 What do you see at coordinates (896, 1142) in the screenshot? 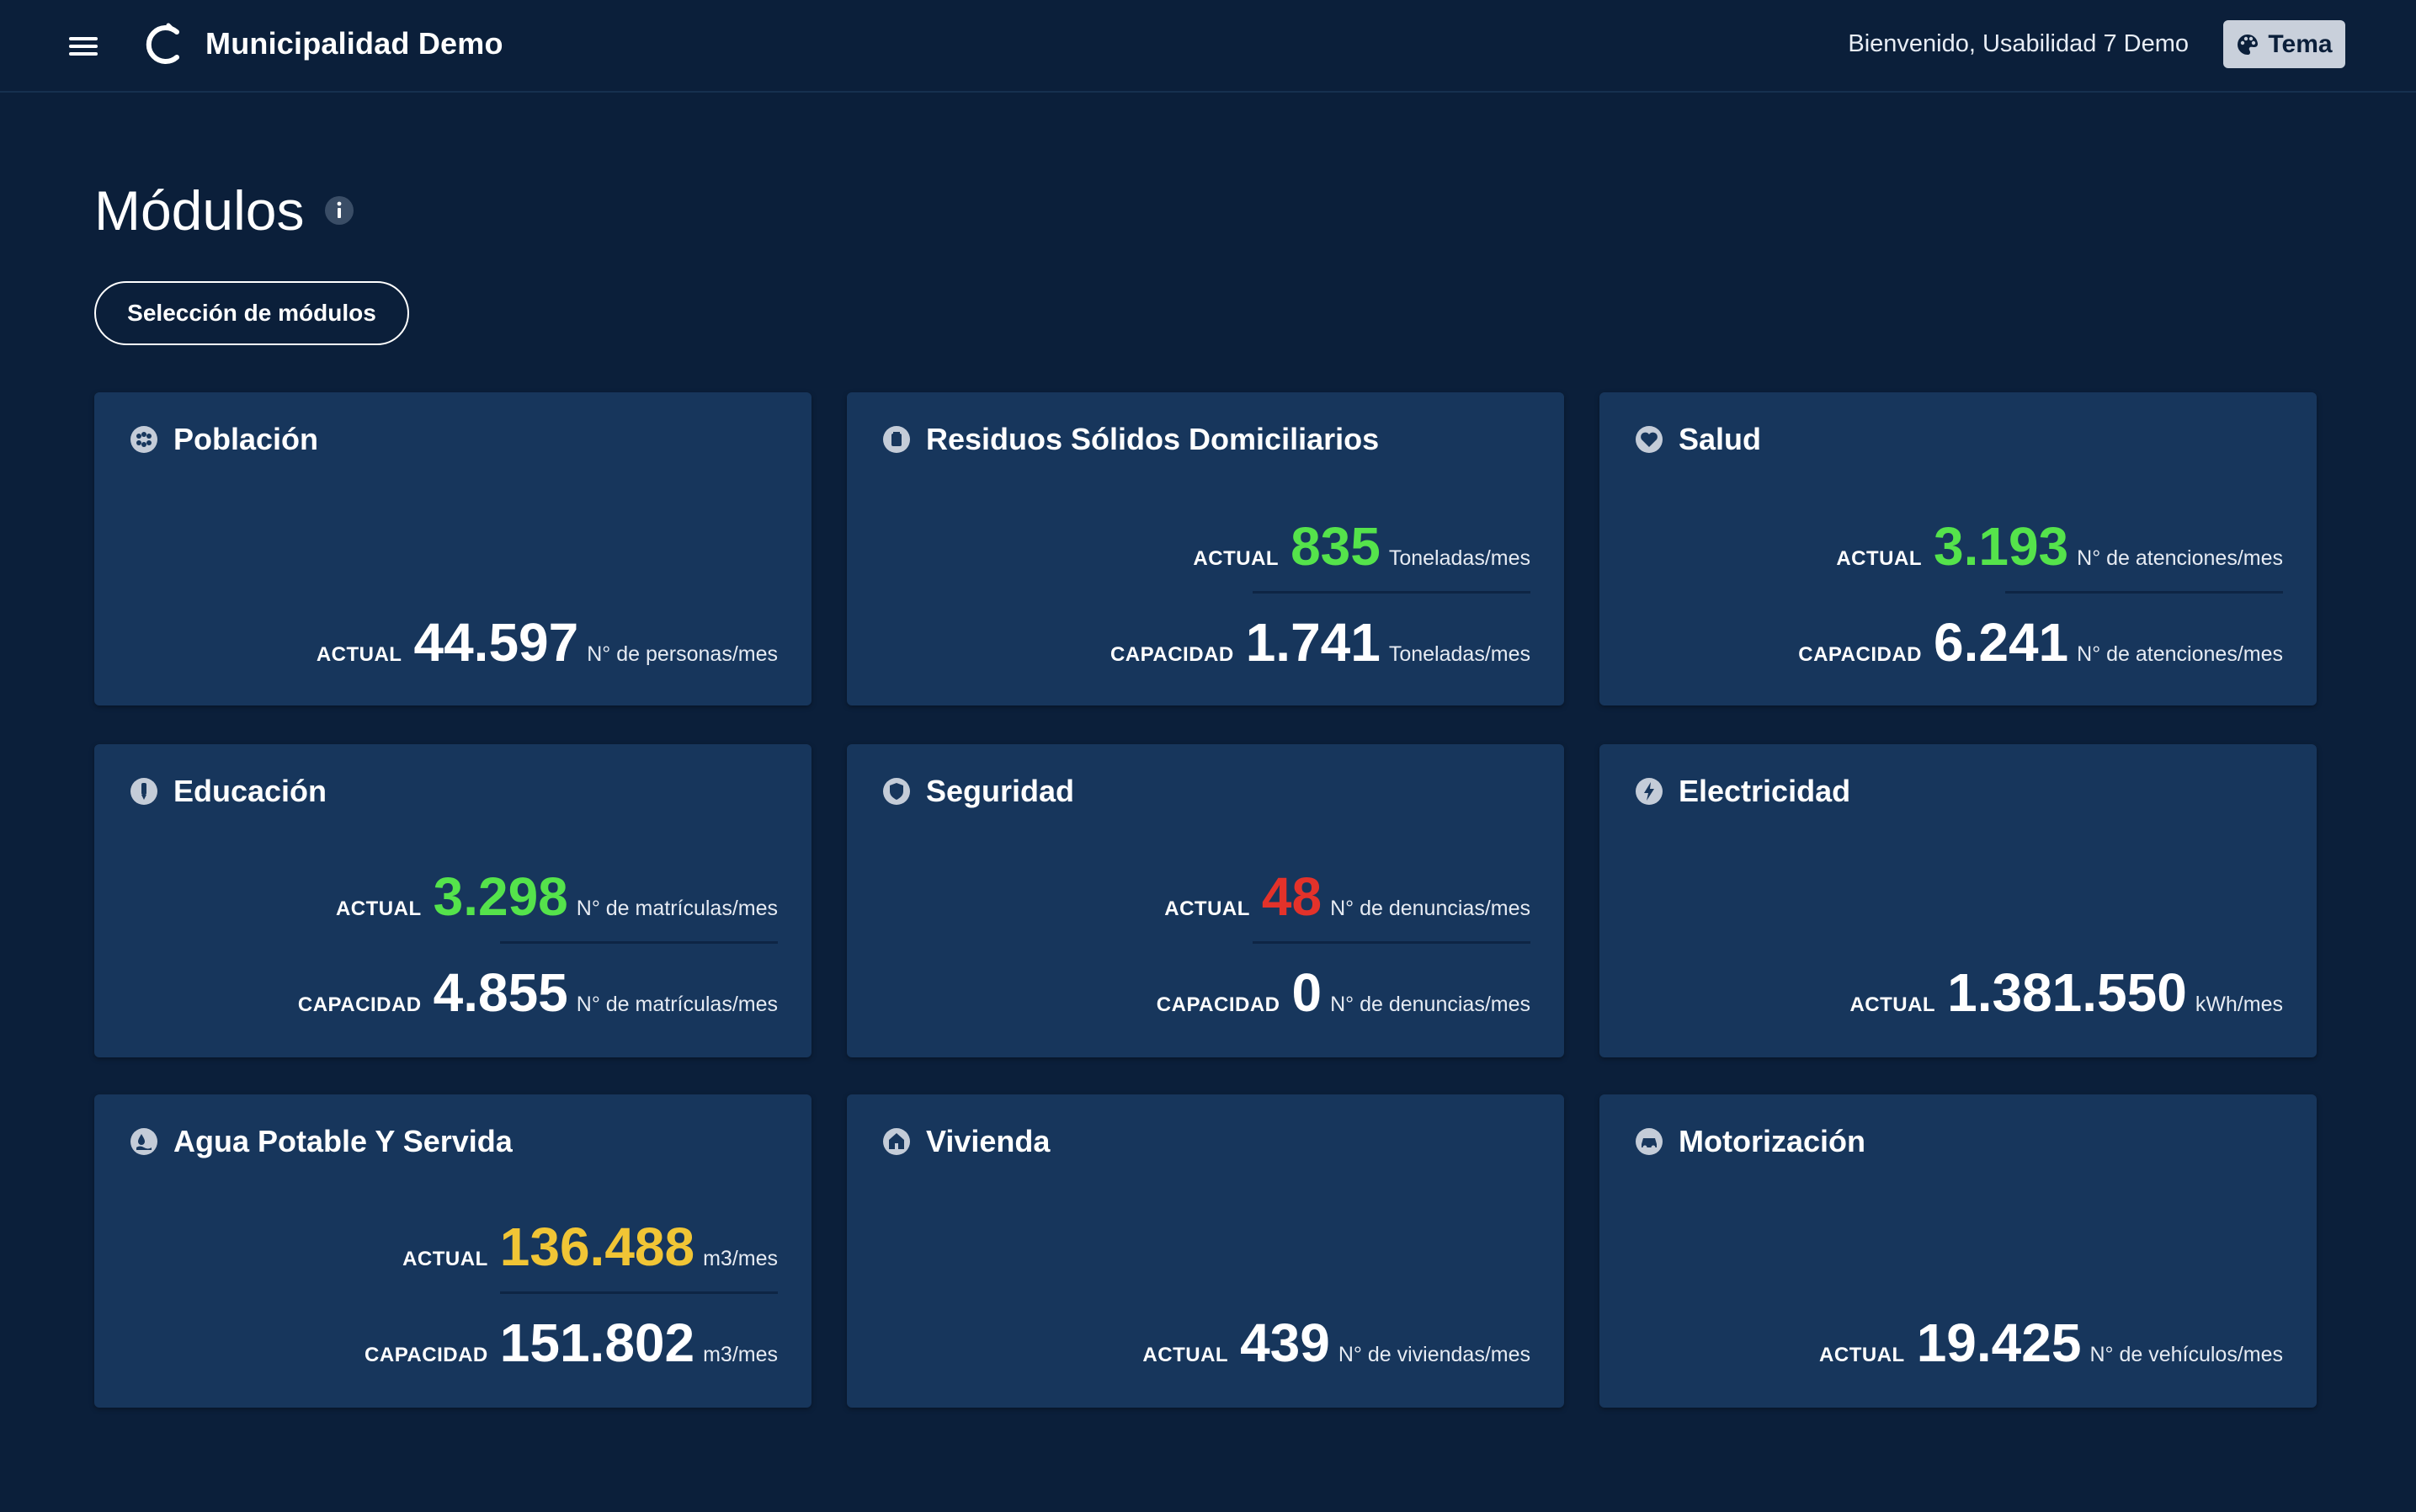
I see `house-icon` at bounding box center [896, 1142].